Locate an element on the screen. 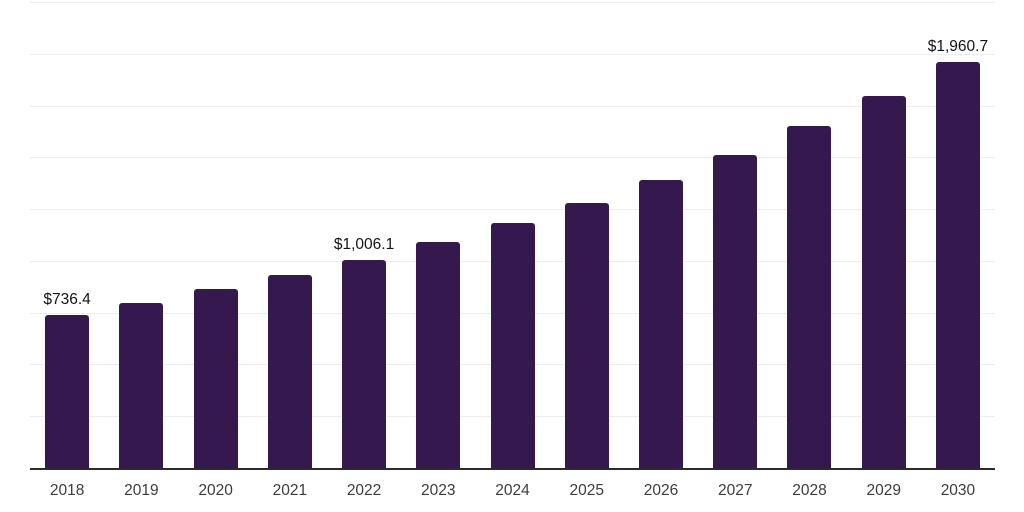 Image resolution: width=1024 pixels, height=512 pixels. bar-2021 is located at coordinates (289, 371).